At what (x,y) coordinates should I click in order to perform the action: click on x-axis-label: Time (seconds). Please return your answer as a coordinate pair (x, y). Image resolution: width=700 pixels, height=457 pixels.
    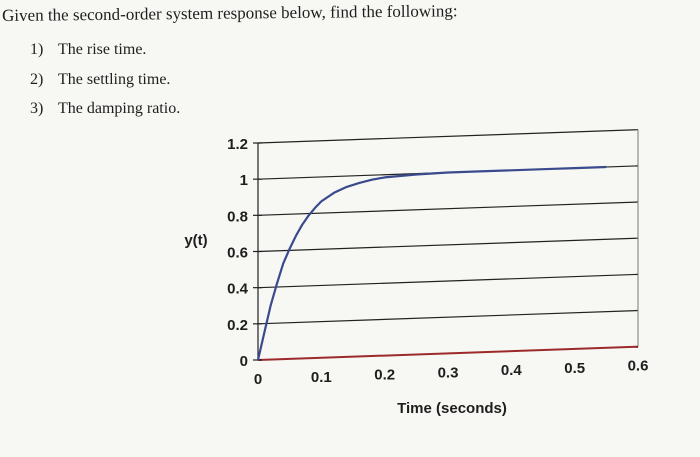
    Looking at the image, I should click on (452, 408).